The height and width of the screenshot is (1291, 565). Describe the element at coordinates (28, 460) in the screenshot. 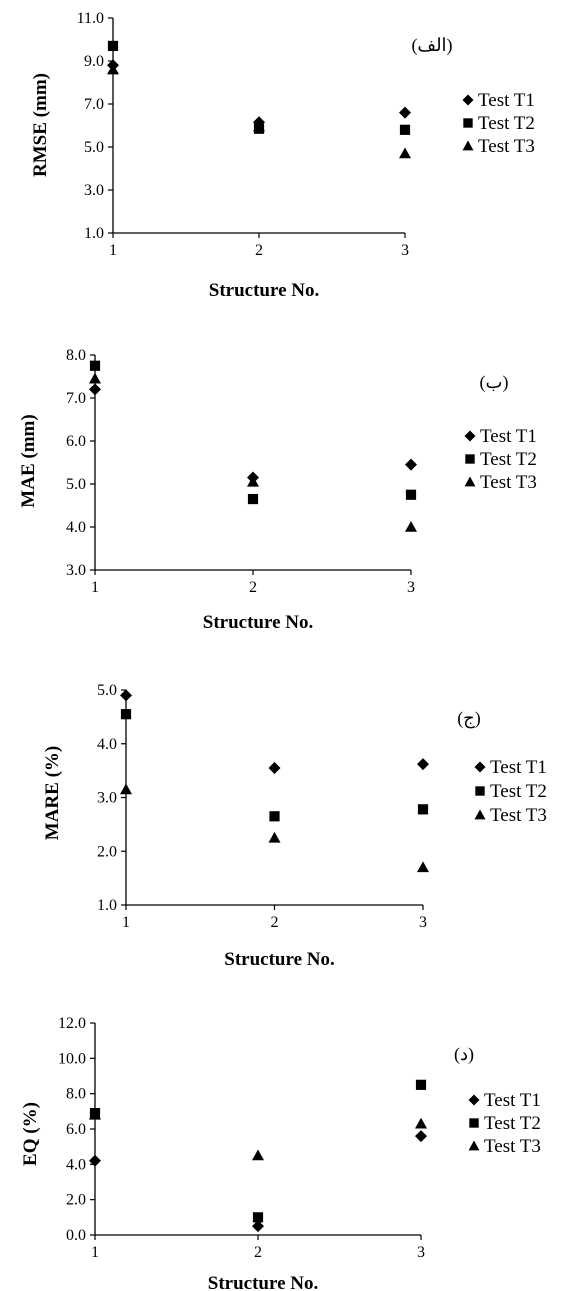

I see `y-axis-title: MAE (mm)` at that location.